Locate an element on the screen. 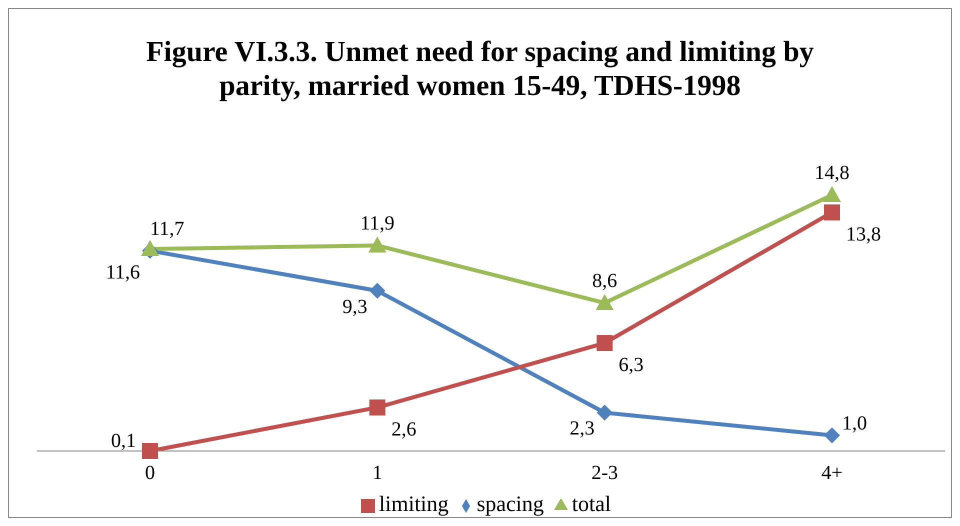 This screenshot has width=960, height=526. x-tick-label: 4+ is located at coordinates (832, 473).